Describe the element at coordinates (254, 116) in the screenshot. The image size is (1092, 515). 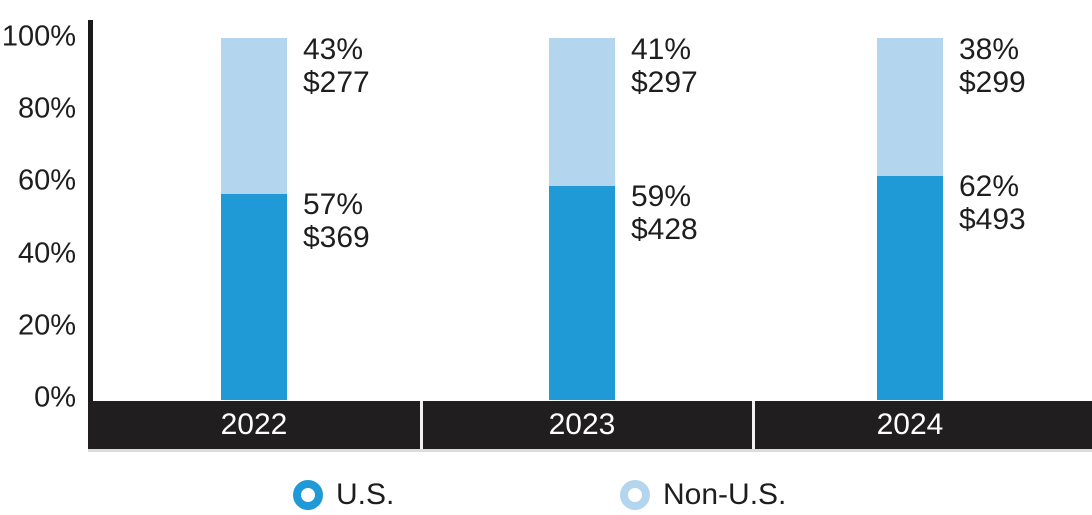
I see `bar-segment-non-us-2022` at that location.